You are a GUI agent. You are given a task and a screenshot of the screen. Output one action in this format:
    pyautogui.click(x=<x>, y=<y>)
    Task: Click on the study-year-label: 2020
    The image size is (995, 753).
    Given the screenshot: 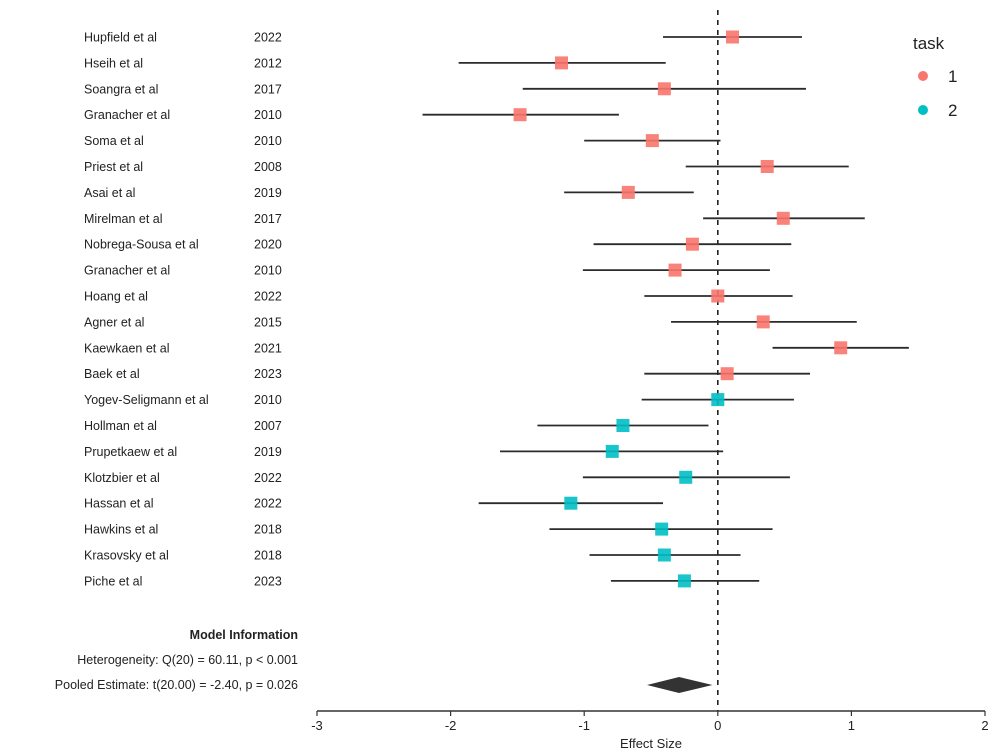 What is the action you would take?
    pyautogui.click(x=268, y=245)
    